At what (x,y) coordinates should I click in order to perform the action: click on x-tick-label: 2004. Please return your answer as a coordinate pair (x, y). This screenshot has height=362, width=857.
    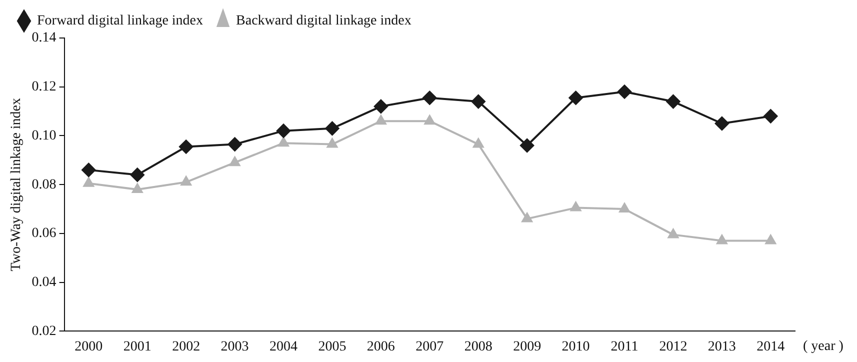
    Looking at the image, I should click on (284, 346).